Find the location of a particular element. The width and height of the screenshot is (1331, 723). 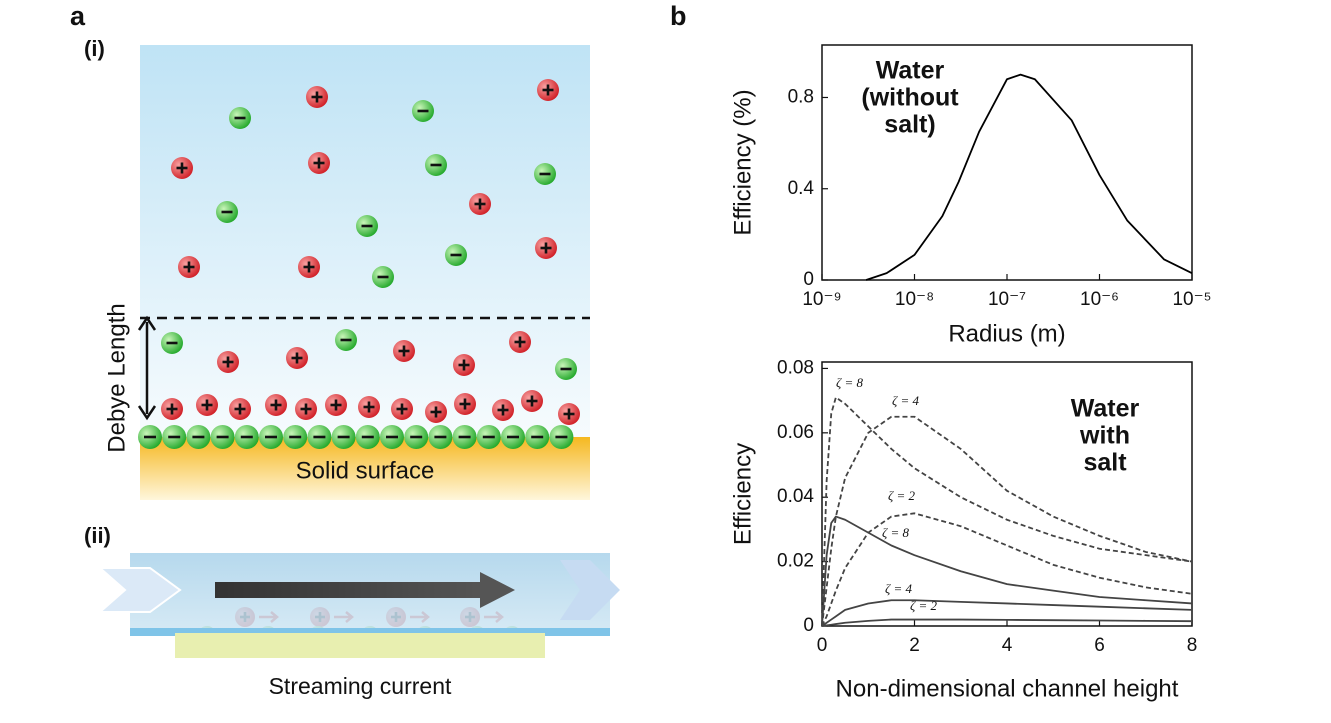

flow-arrow is located at coordinates (350, 590).